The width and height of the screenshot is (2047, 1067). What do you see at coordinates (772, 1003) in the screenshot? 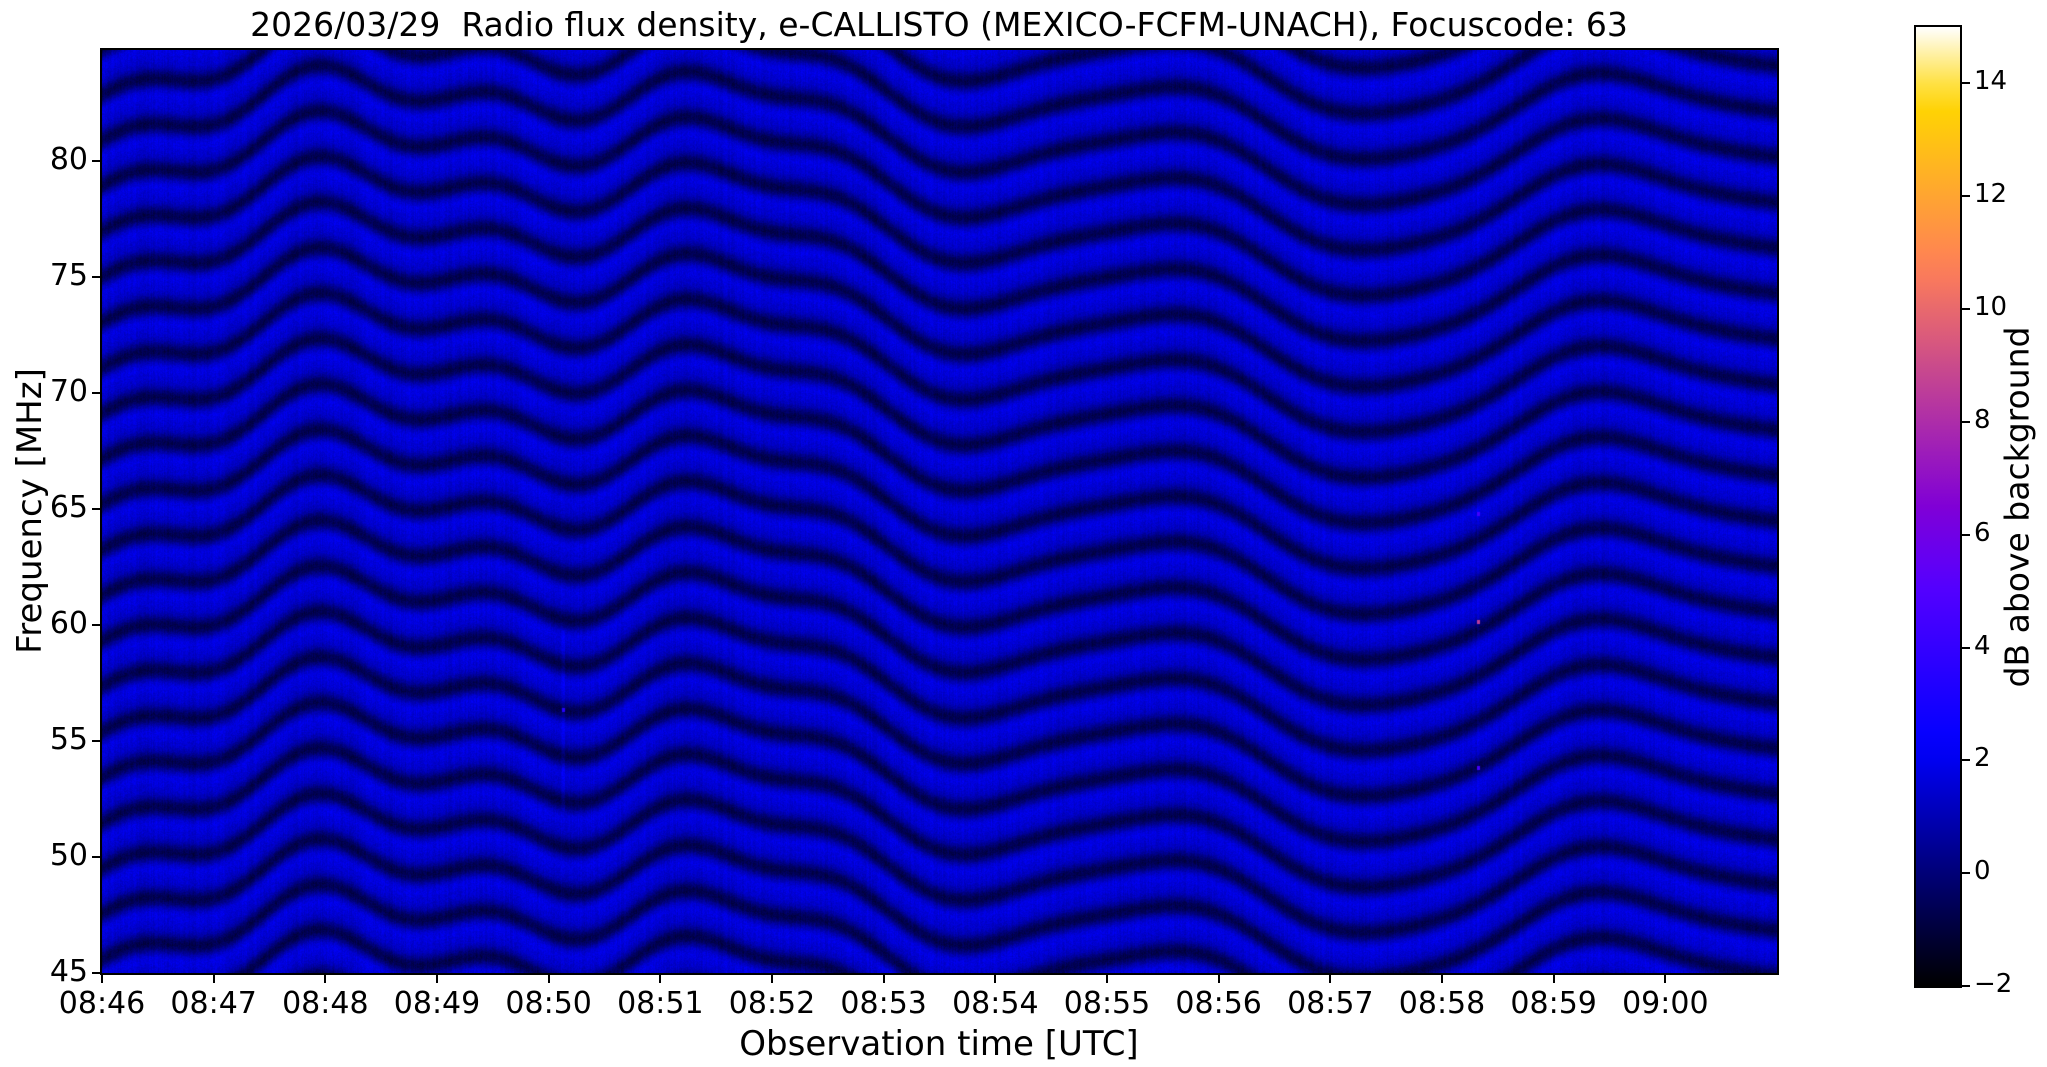
I see `x-tick-label: 08:52` at bounding box center [772, 1003].